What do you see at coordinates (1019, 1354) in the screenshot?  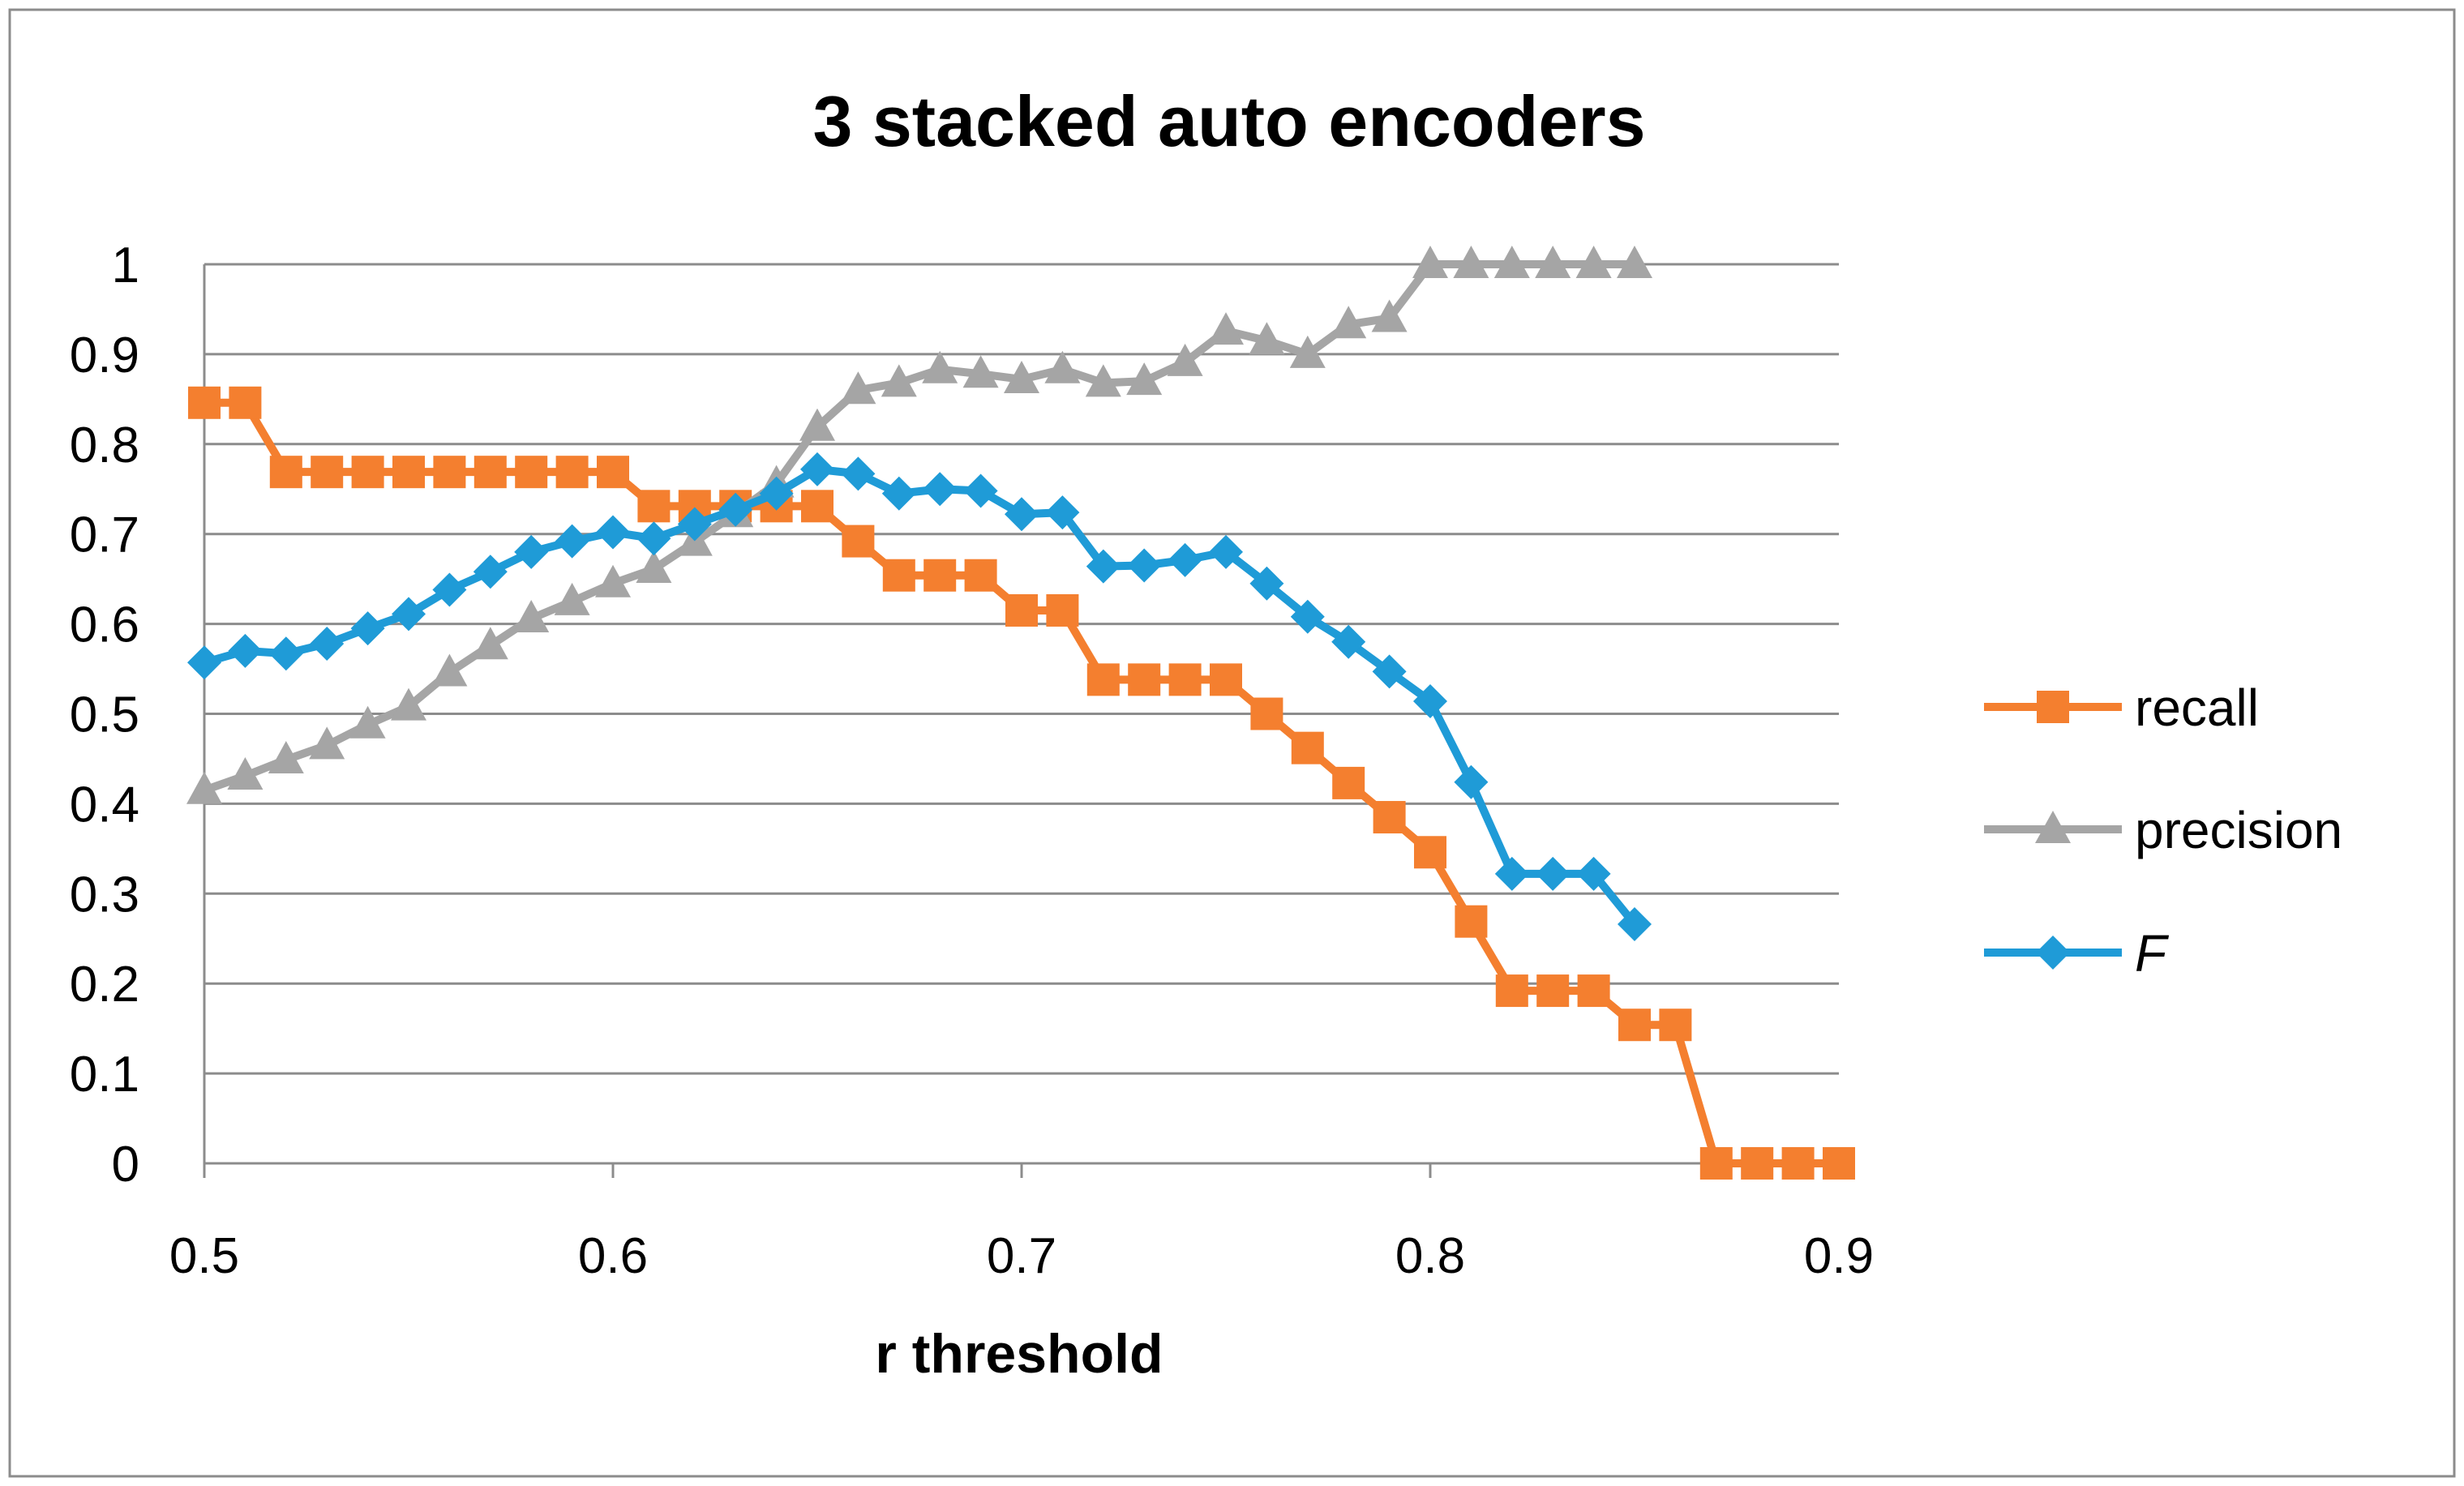 I see `x-axis-title: r threshold` at bounding box center [1019, 1354].